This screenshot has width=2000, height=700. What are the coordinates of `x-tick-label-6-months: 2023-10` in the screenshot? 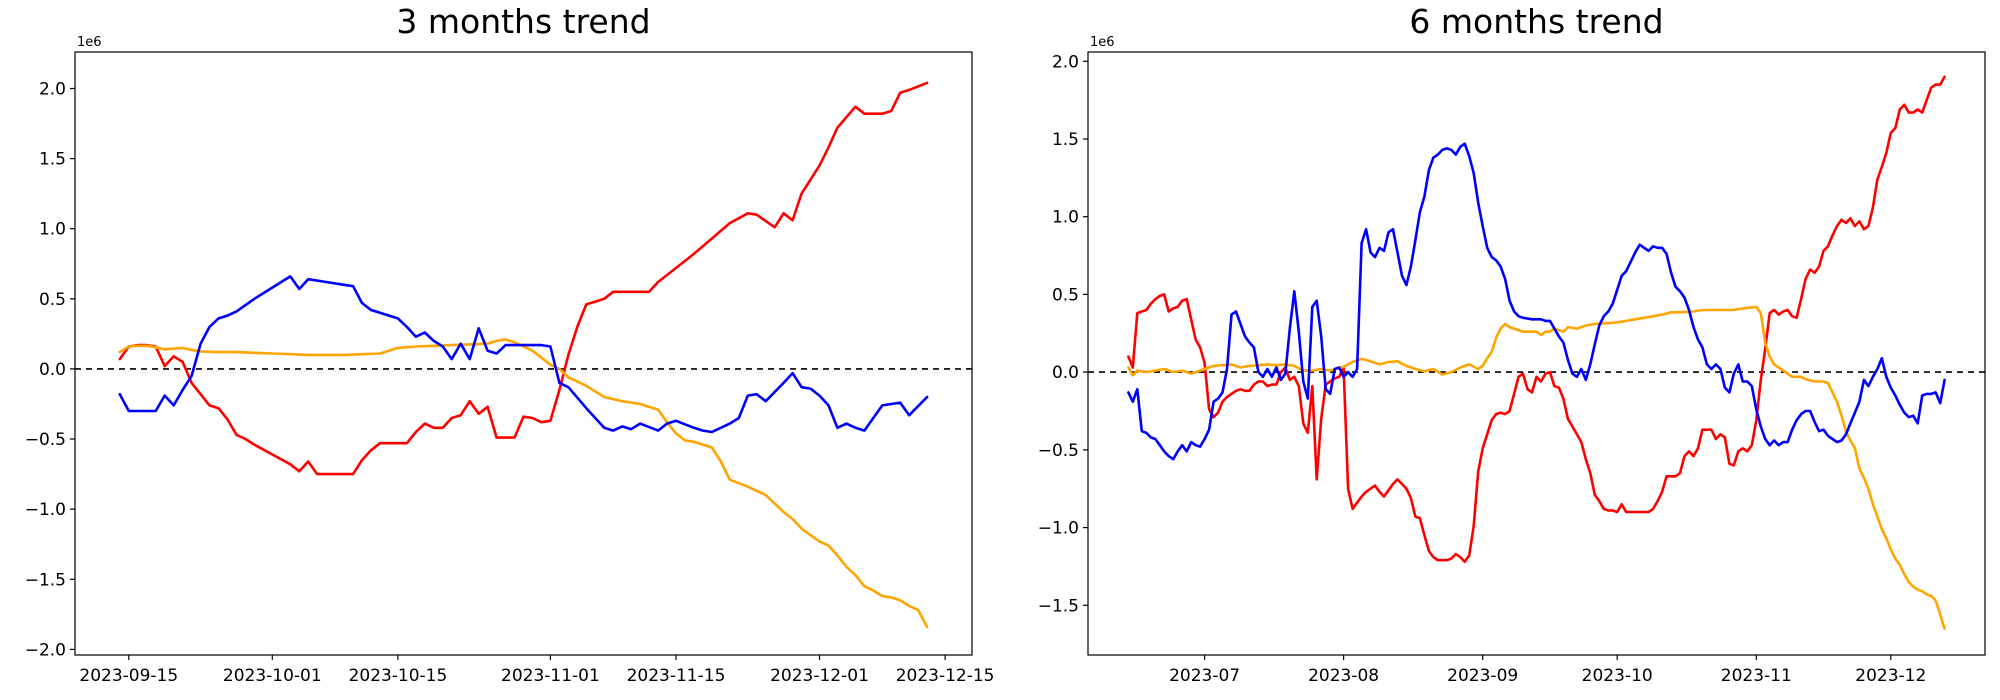 It's located at (1617, 676).